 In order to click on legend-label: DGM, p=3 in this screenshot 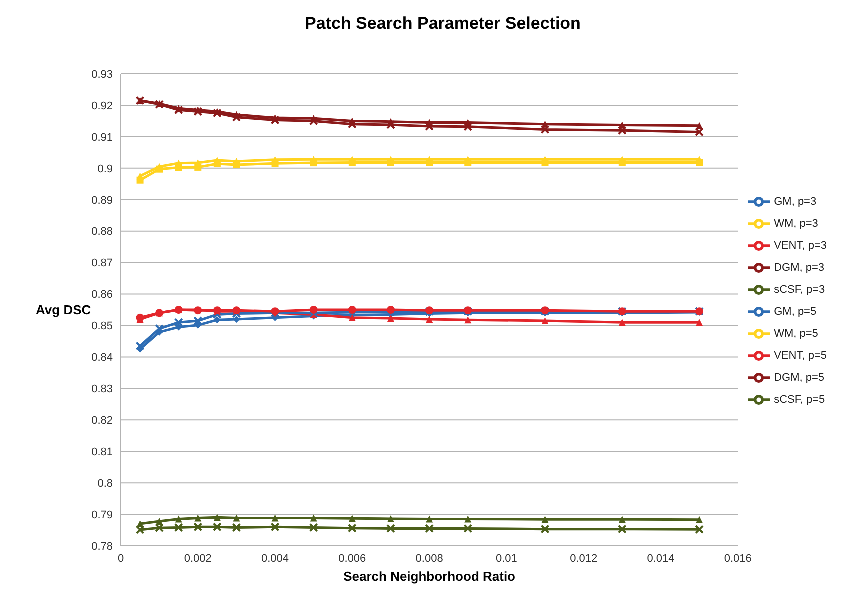, I will do `click(799, 267)`.